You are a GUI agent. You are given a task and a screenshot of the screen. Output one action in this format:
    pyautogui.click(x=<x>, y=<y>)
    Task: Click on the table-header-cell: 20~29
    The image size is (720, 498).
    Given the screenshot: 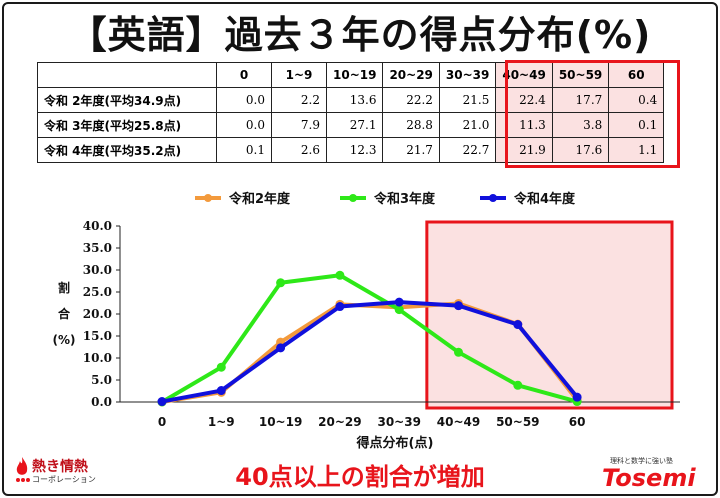 What is the action you would take?
    pyautogui.click(x=411, y=75)
    